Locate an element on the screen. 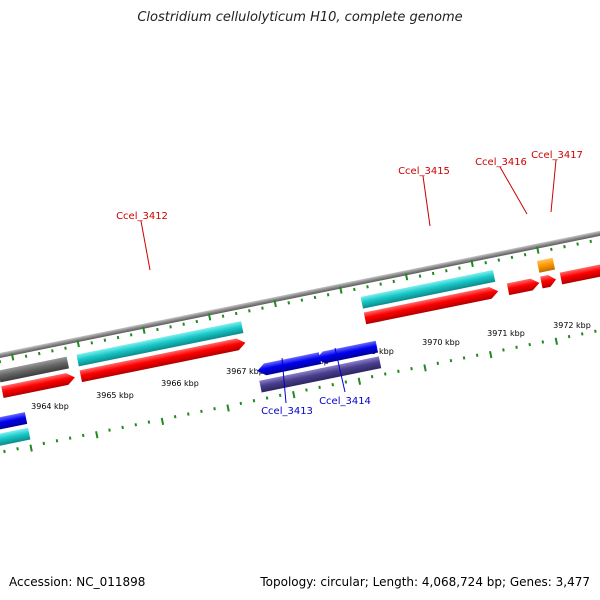  scale-label: 3964 kbp is located at coordinates (50, 406).